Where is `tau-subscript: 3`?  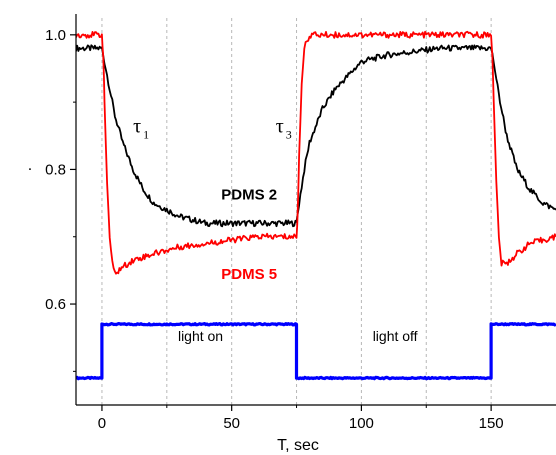
tau-subscript: 3 is located at coordinates (289, 134).